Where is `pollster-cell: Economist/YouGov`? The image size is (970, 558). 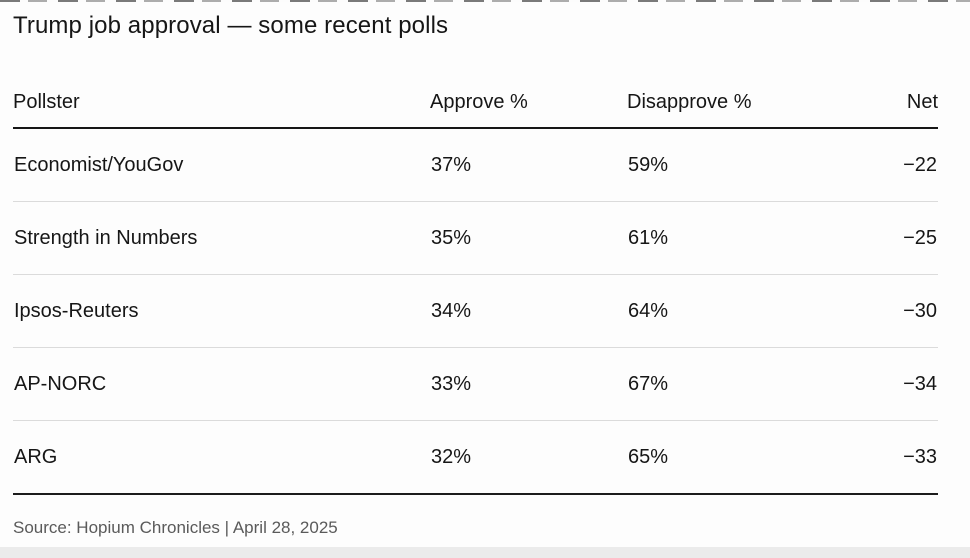
pollster-cell: Economist/YouGov is located at coordinates (221, 165).